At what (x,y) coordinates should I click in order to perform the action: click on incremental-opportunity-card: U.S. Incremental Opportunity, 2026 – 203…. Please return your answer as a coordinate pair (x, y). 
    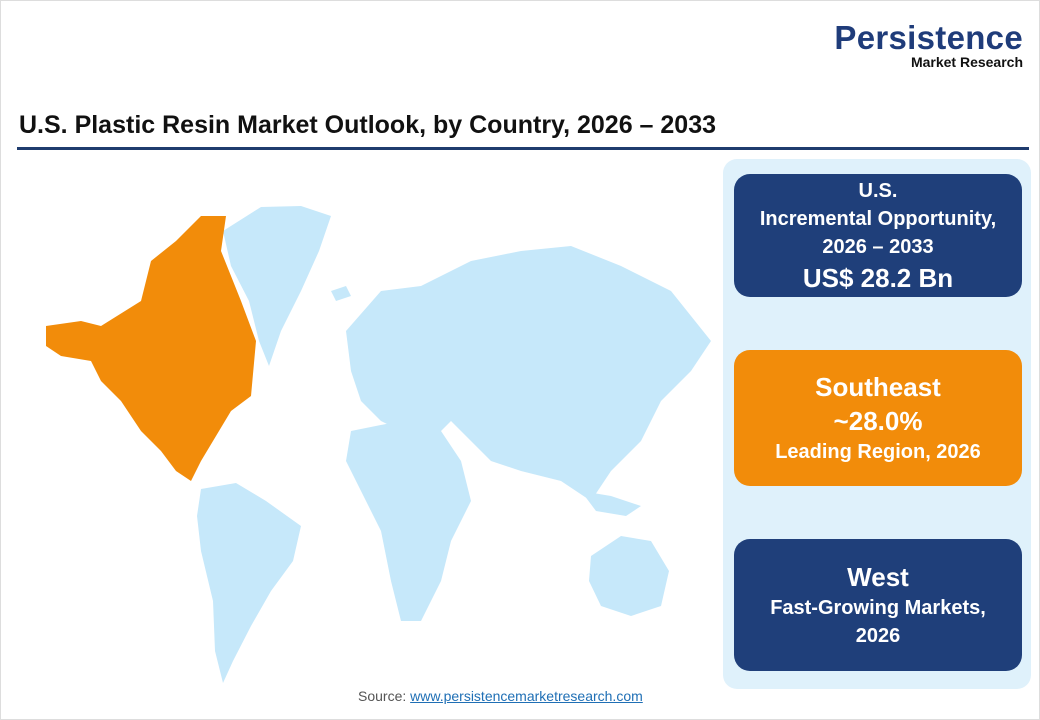
    Looking at the image, I should click on (878, 235).